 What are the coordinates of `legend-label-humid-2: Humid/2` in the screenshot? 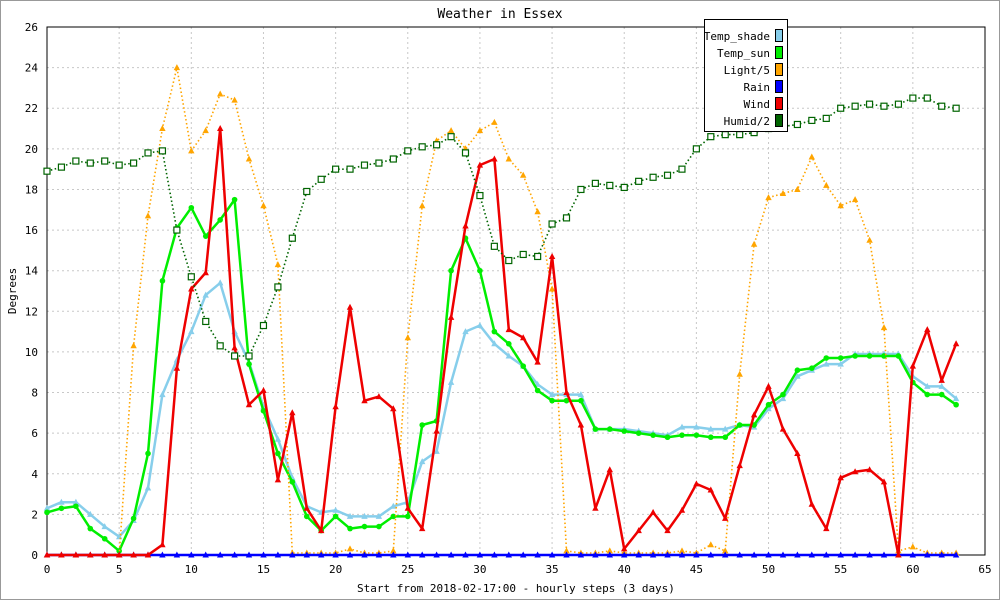 It's located at (747, 121).